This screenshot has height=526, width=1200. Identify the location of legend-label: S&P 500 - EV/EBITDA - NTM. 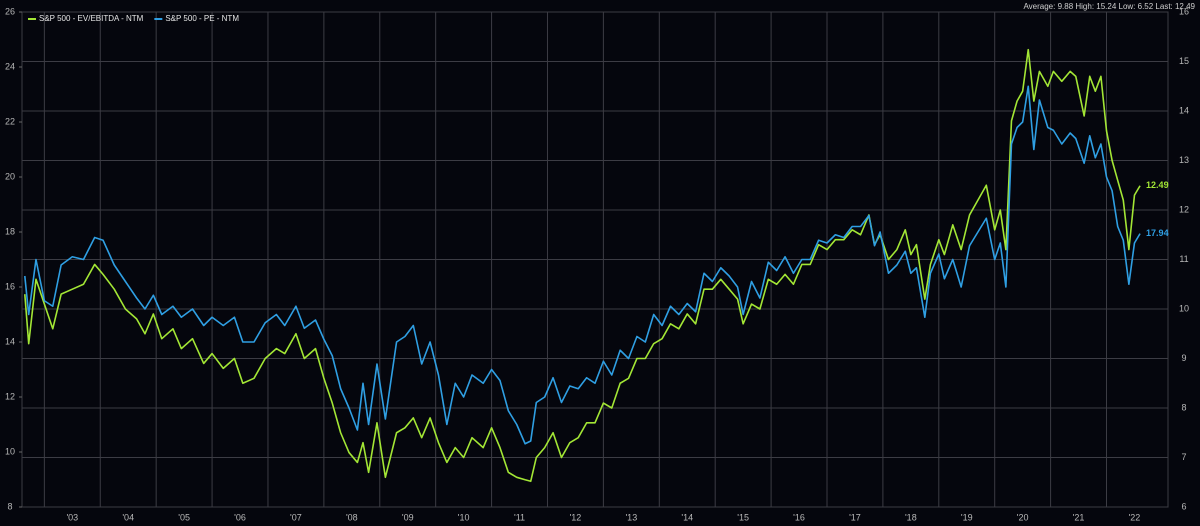
(91, 18).